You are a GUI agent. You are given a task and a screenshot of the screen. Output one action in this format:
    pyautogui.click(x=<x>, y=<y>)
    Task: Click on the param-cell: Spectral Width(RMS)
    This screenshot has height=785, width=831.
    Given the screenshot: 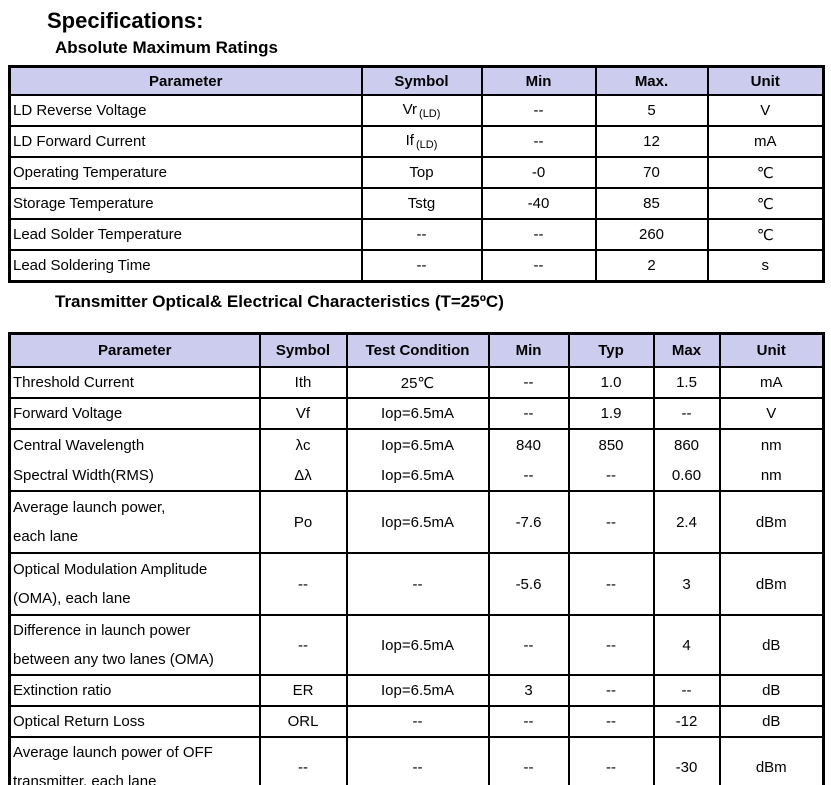 What is the action you would take?
    pyautogui.click(x=134, y=475)
    